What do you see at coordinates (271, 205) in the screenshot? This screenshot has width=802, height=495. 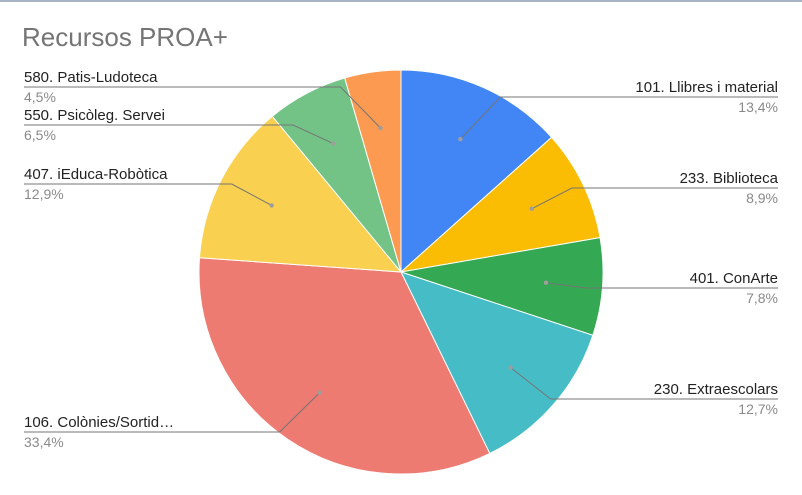 I see `leader-dot-407-ieduca-robotica` at bounding box center [271, 205].